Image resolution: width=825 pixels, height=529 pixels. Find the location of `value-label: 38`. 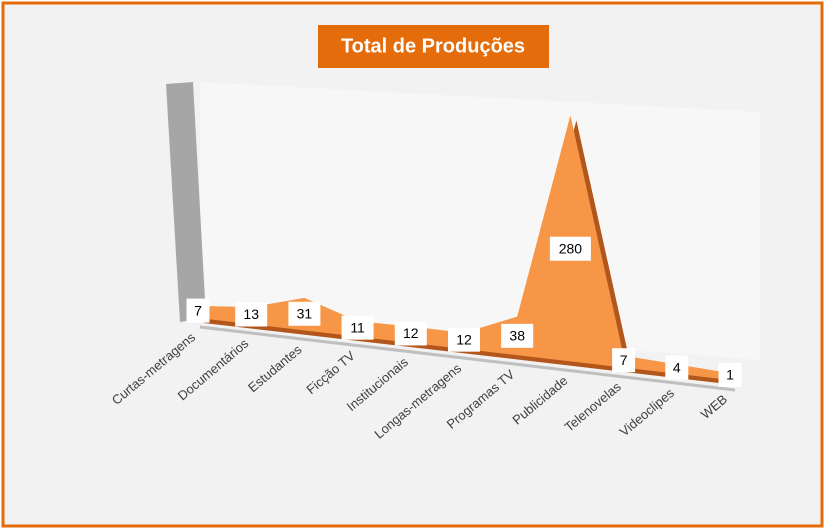

value-label: 38 is located at coordinates (517, 336).